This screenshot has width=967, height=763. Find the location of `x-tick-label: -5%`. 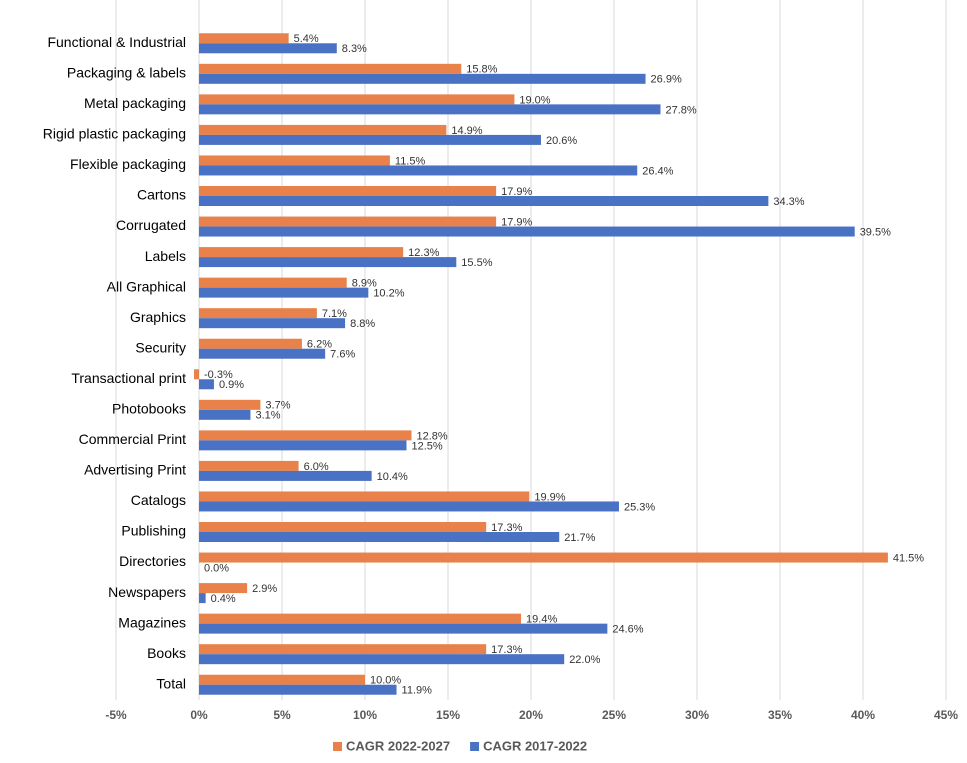

x-tick-label: -5% is located at coordinates (116, 715).